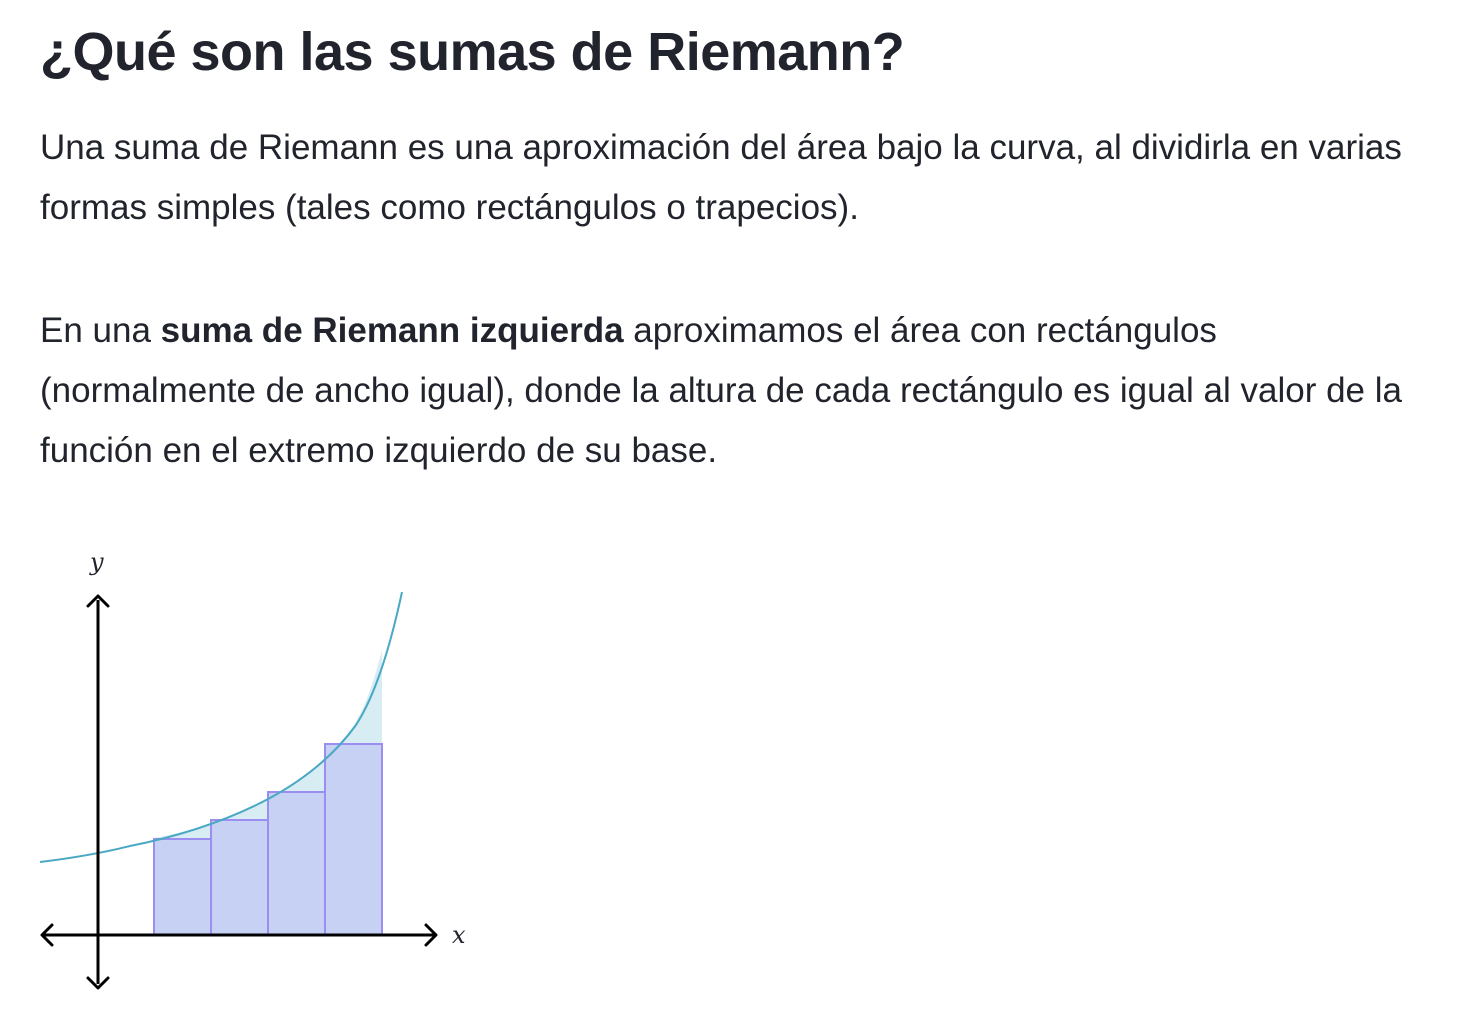 The width and height of the screenshot is (1458, 1026). I want to click on y-axis-arrow-up, so click(98, 601).